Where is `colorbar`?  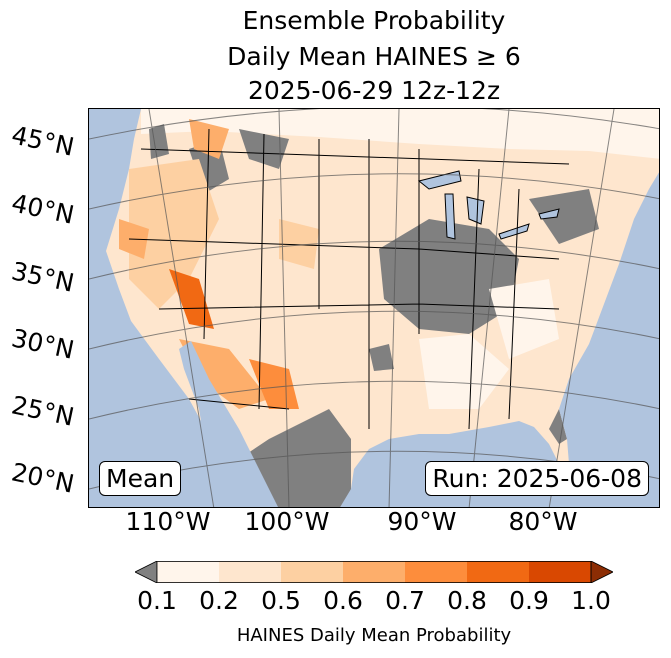
colorbar is located at coordinates (374, 572).